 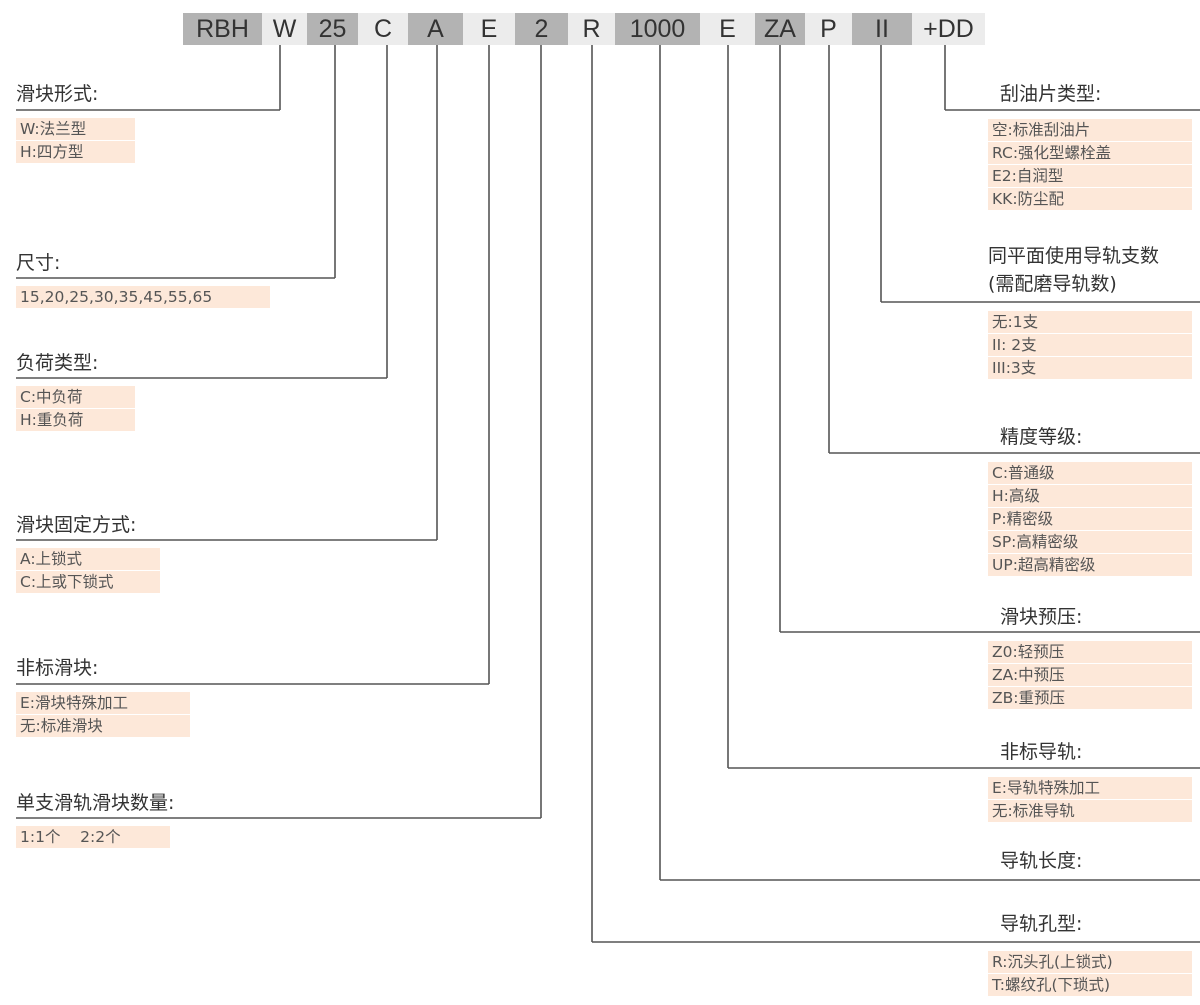 I want to click on option-item: H:四方型, so click(x=75, y=152).